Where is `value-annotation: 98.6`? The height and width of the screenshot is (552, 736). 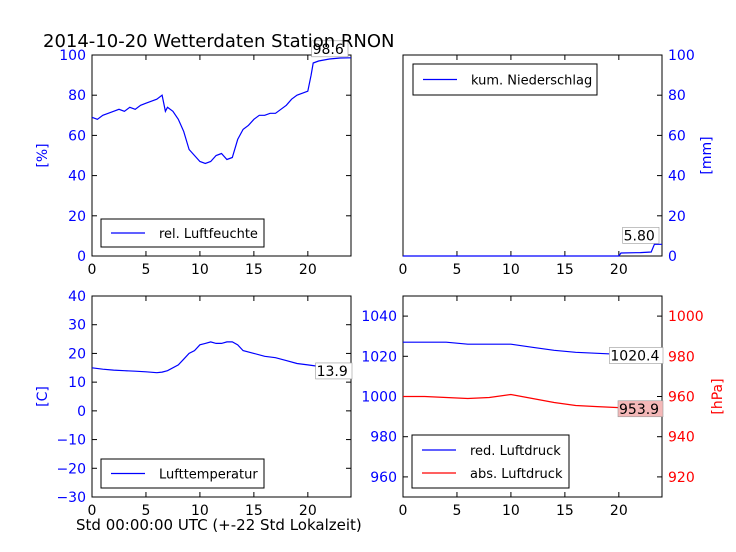 value-annotation: 98.6 is located at coordinates (328, 50).